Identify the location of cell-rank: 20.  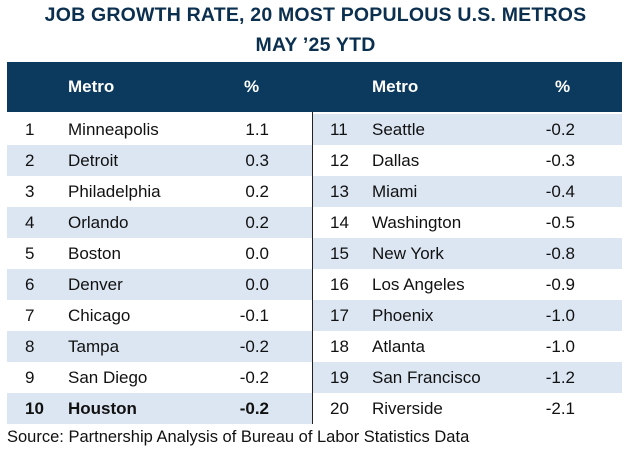
(339, 408).